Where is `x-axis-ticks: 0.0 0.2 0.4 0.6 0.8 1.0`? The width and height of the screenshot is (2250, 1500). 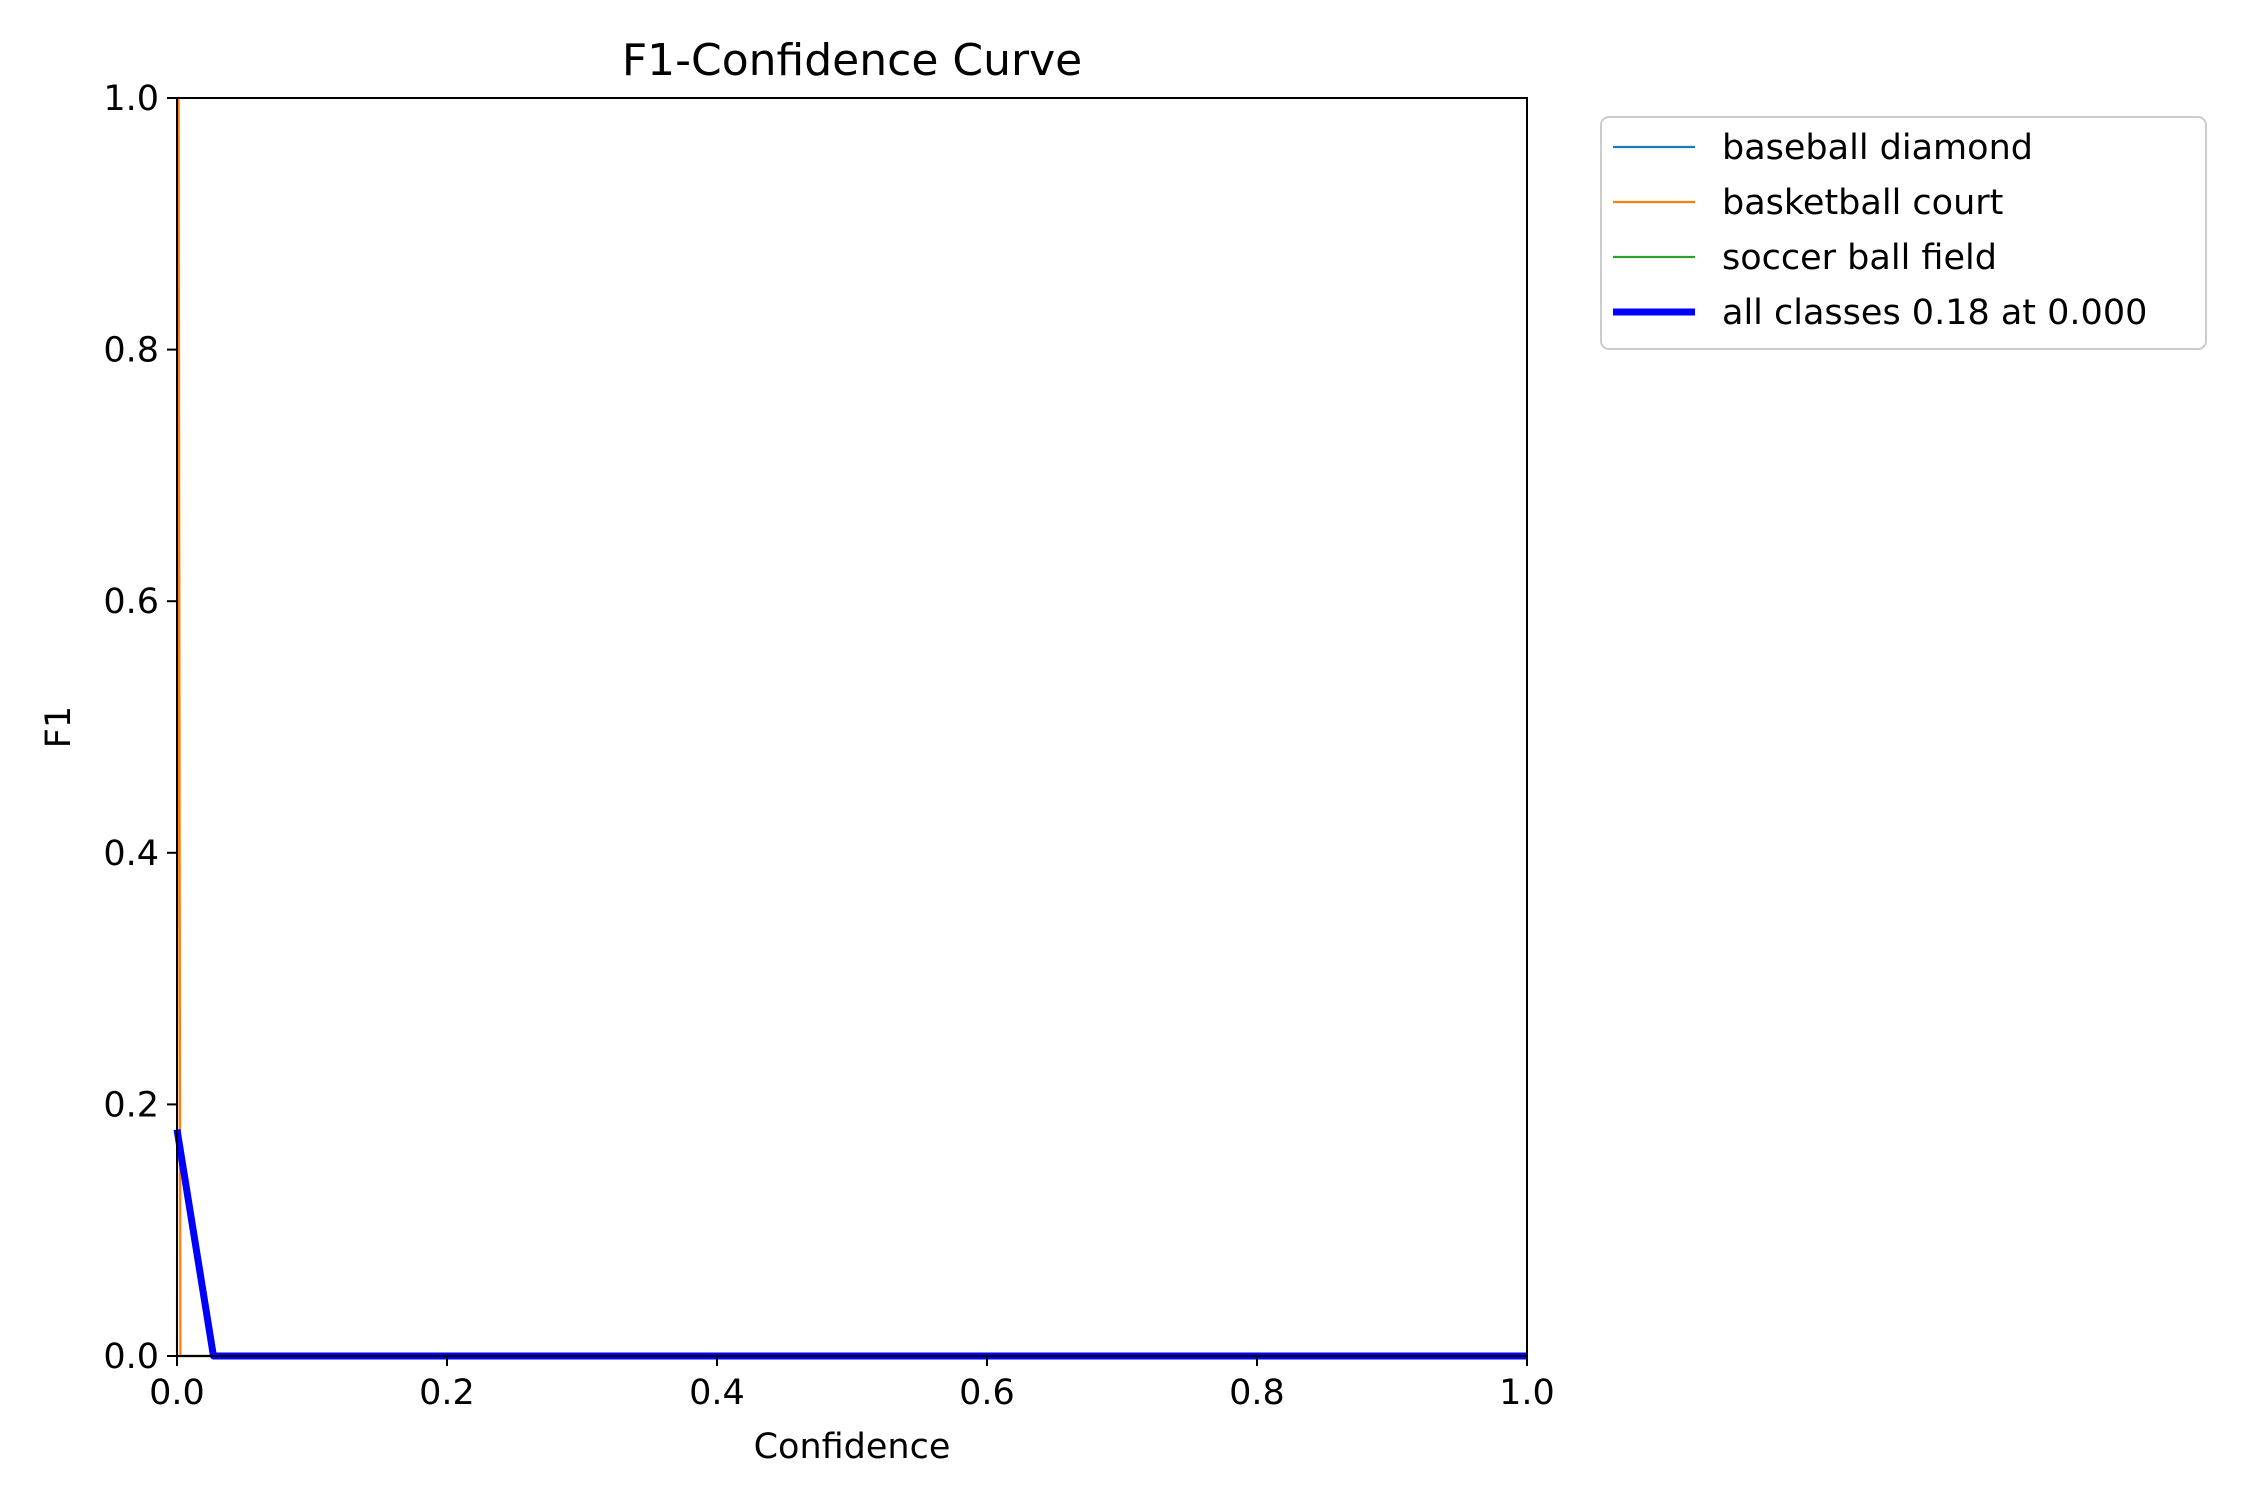
x-axis-ticks: 0.0 0.2 0.4 0.6 0.8 1.0 is located at coordinates (852, 1384).